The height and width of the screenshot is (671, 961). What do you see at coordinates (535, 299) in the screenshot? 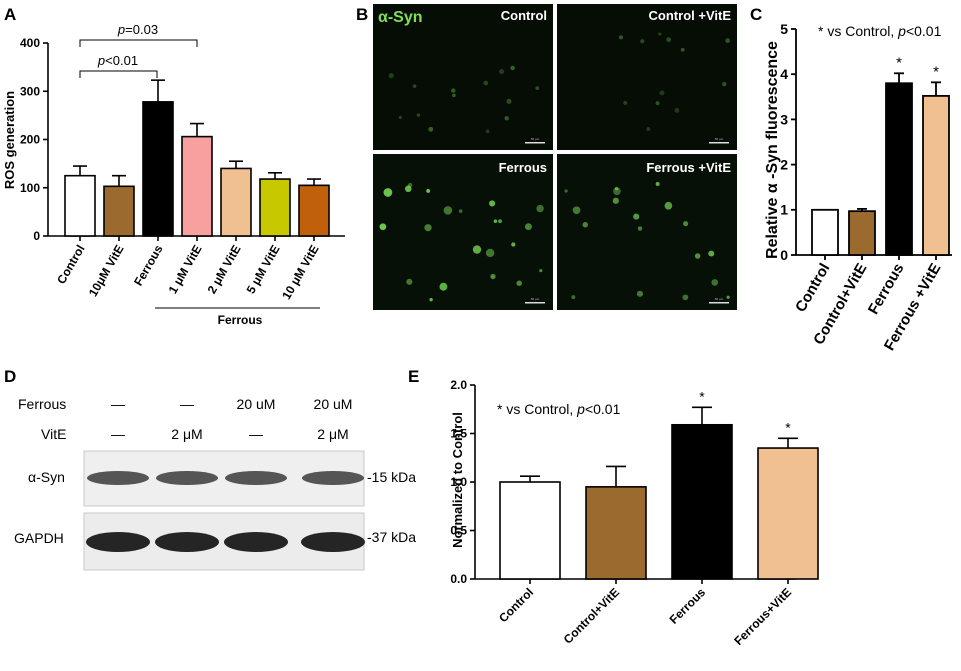
I see `scalebar-label-3: 50 µm` at bounding box center [535, 299].